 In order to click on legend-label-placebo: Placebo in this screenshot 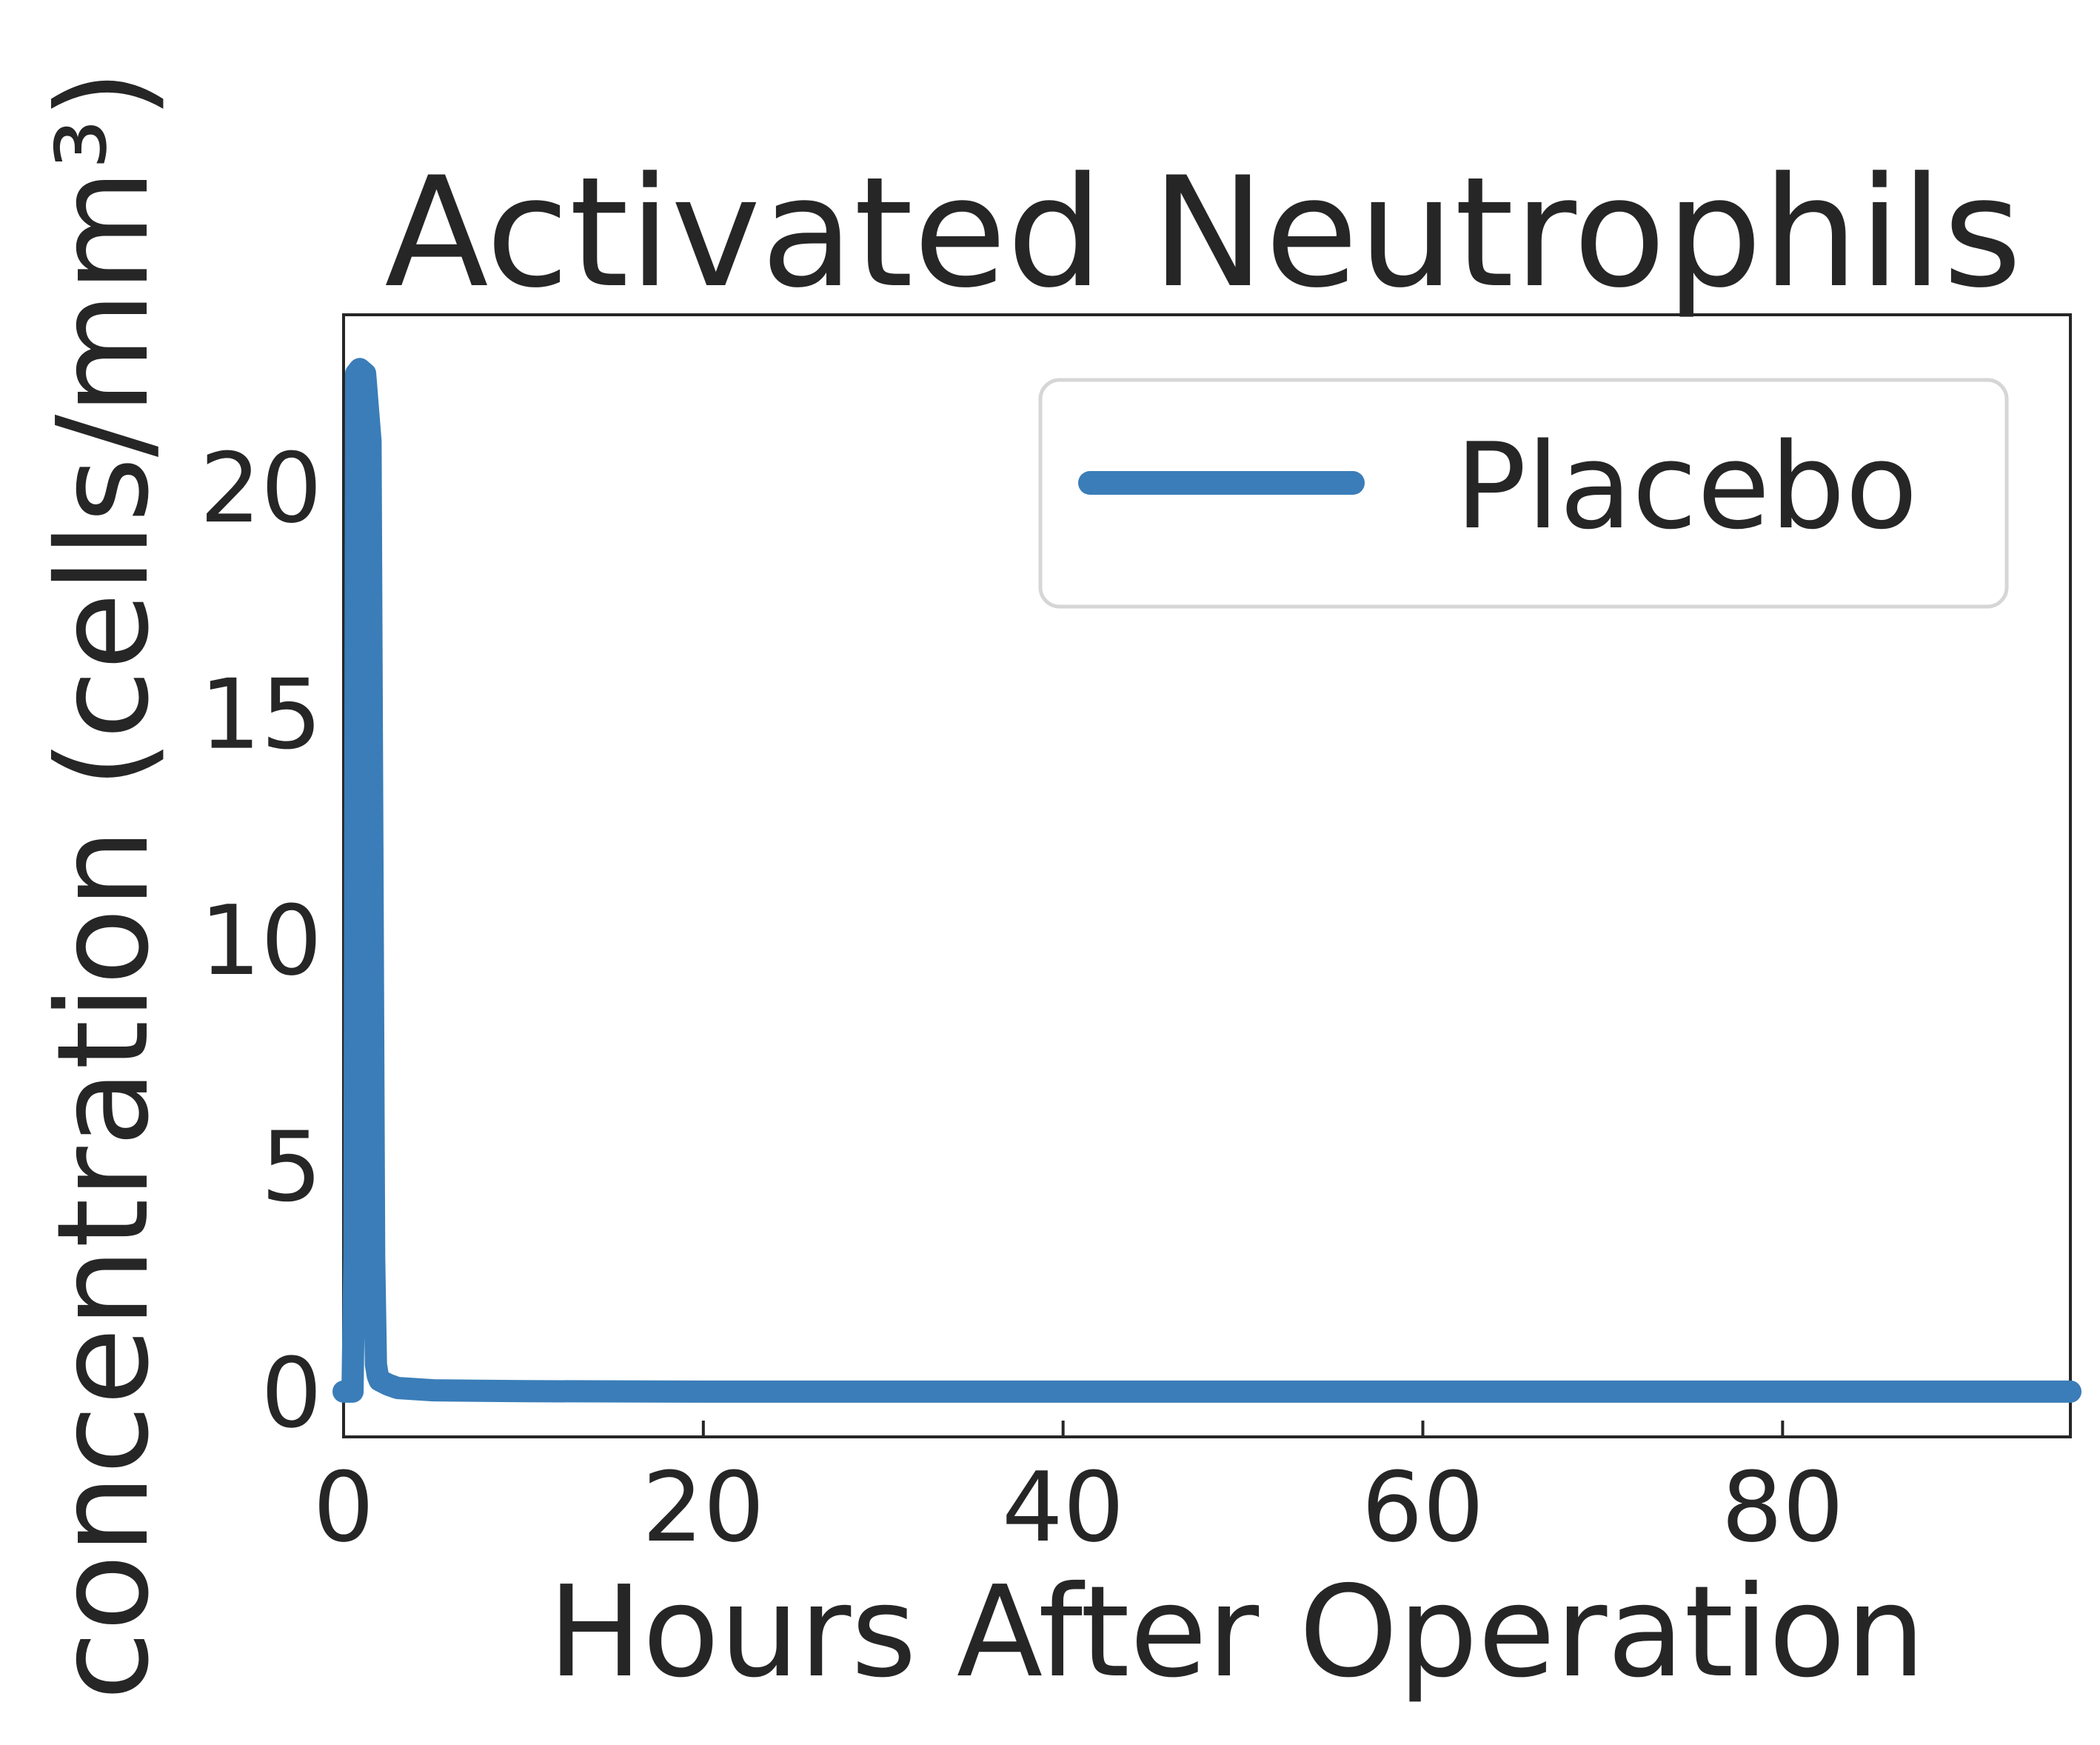, I will do `click(1686, 486)`.